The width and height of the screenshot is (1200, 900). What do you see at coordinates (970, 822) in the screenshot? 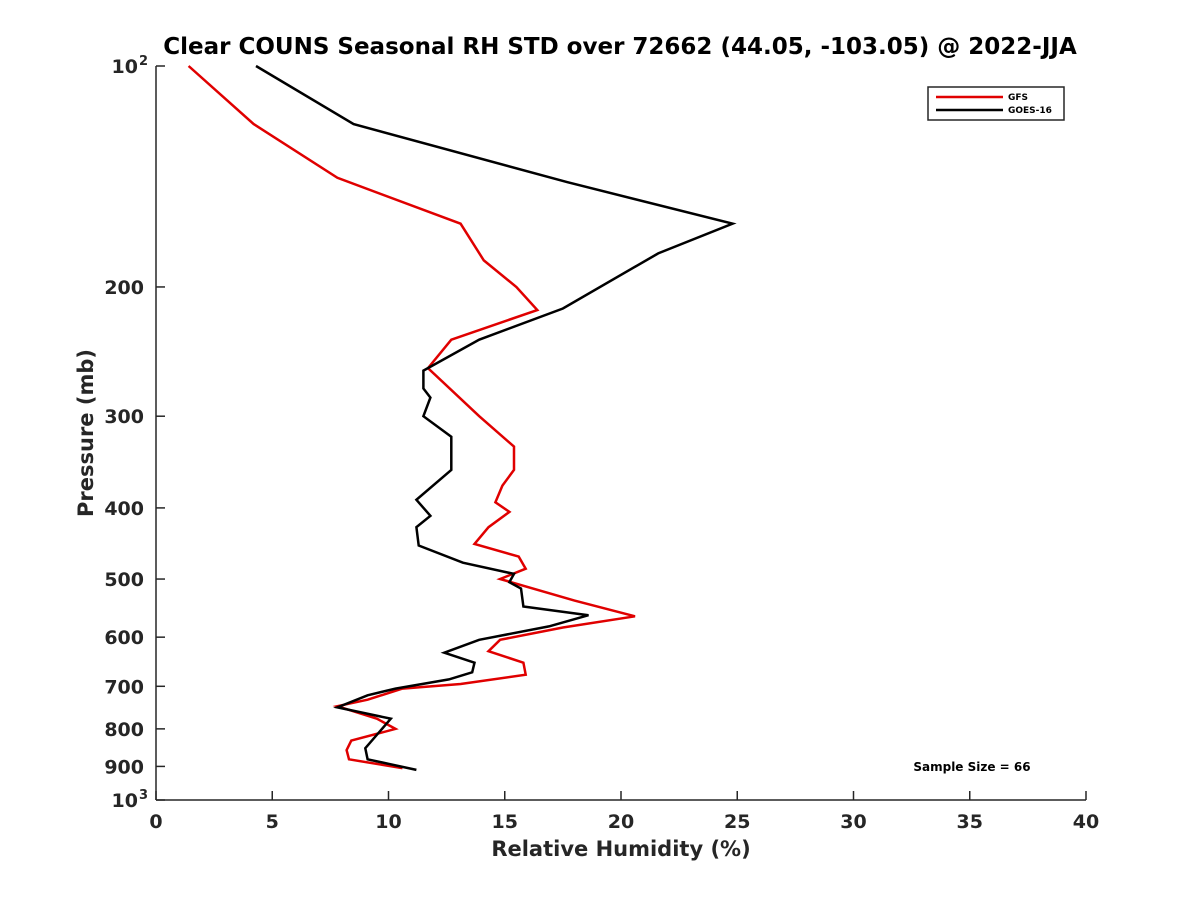
I see `x-tick-label: 35` at bounding box center [970, 822].